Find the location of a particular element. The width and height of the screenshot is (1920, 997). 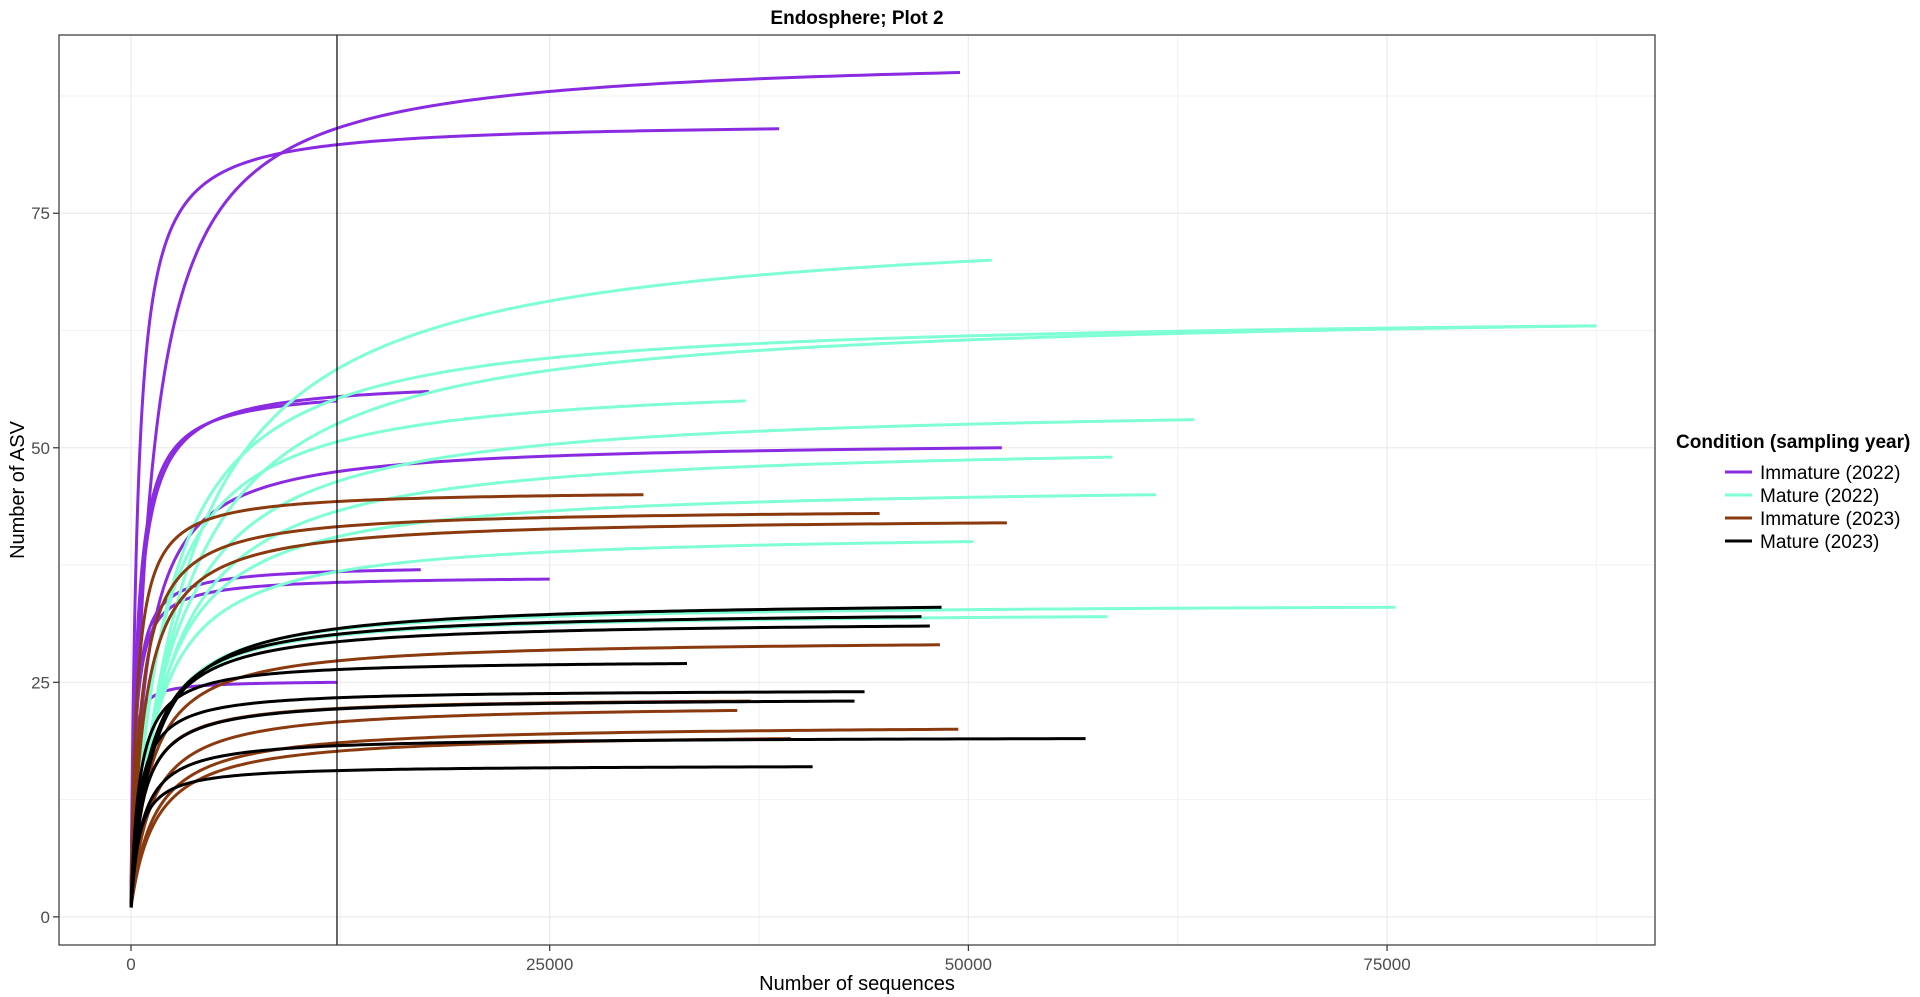

x-tick-label: 25000 is located at coordinates (549, 964).